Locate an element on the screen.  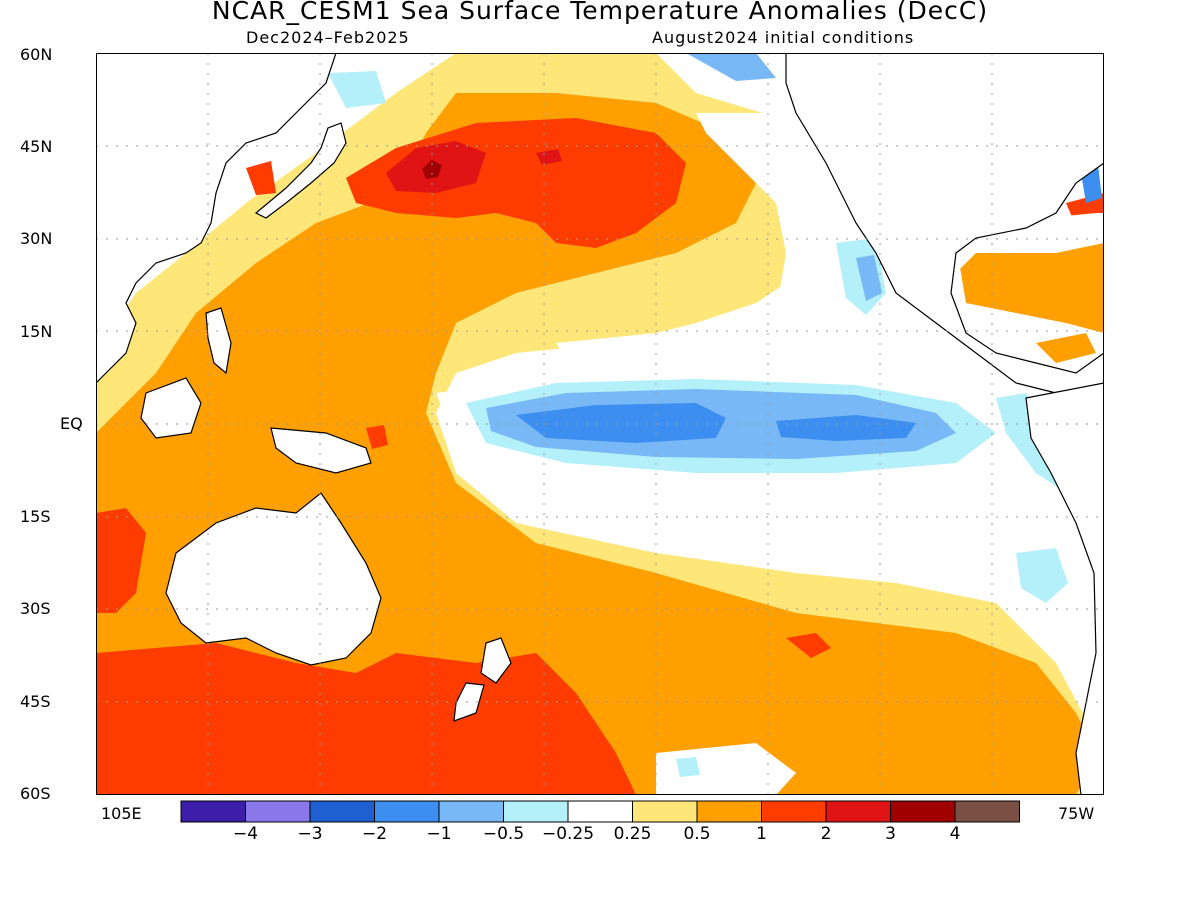
colorbar-tick-label: −2 is located at coordinates (374, 834).